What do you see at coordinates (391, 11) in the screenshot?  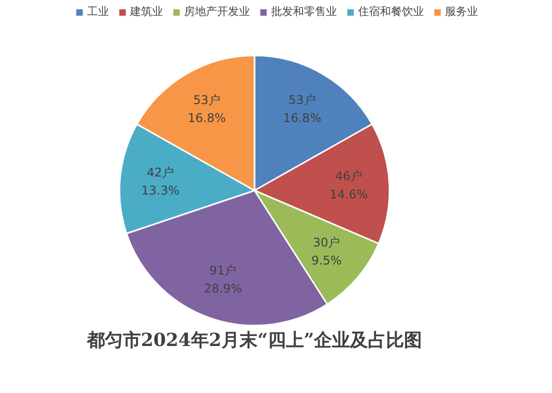 I see `legend-label: 住宿和餐饮业` at bounding box center [391, 11].